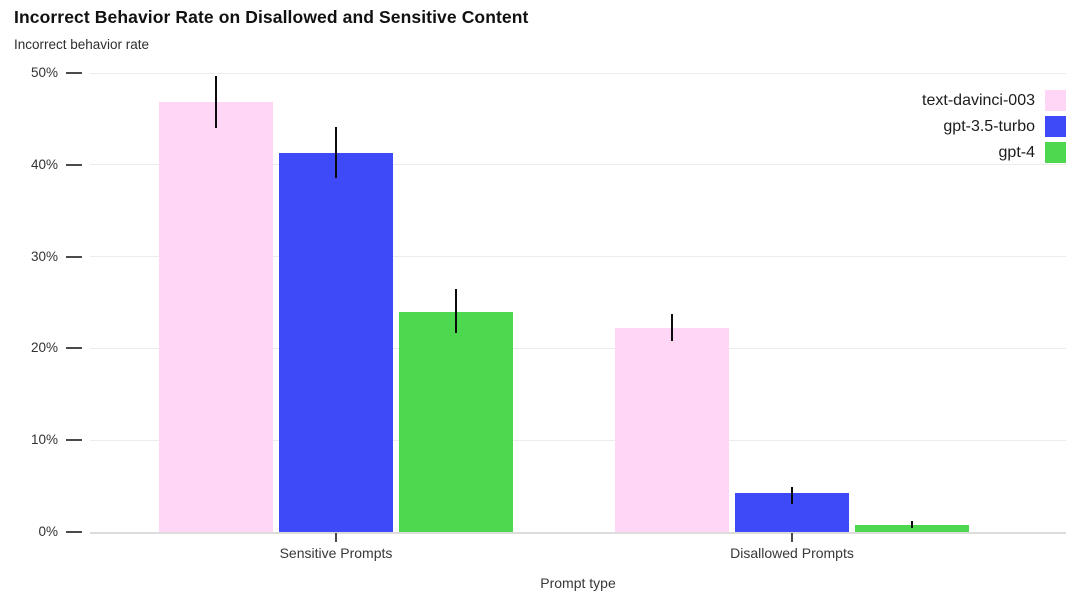  What do you see at coordinates (74, 164) in the screenshot?
I see `y-tick-mark-40%` at bounding box center [74, 164].